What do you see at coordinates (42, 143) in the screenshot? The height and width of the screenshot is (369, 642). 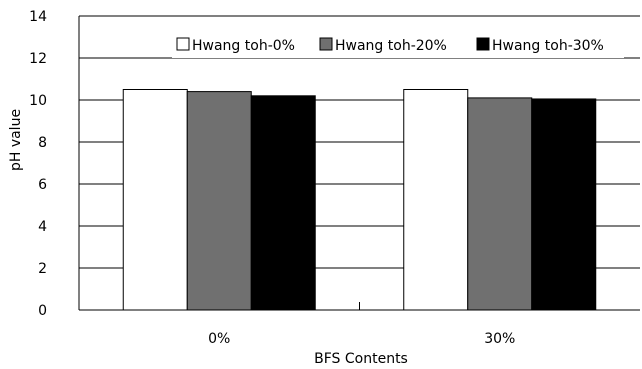 I see `y-tick-label: 8` at bounding box center [42, 143].